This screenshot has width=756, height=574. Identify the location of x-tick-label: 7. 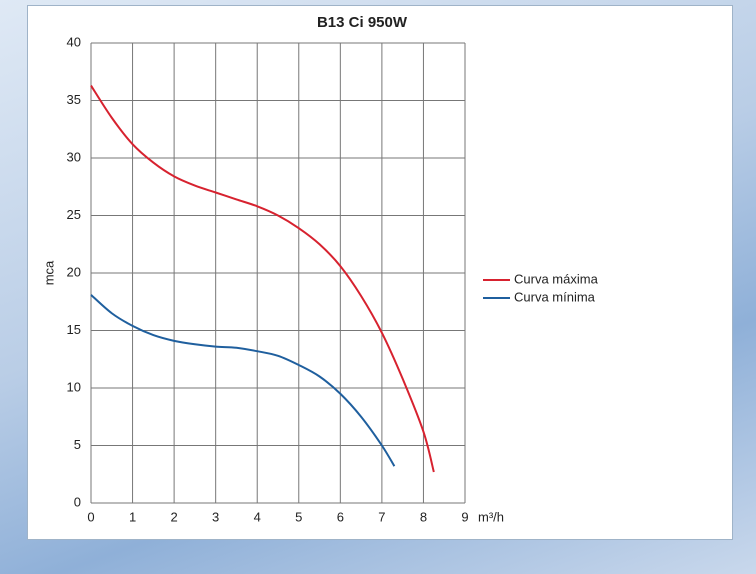
(381, 516).